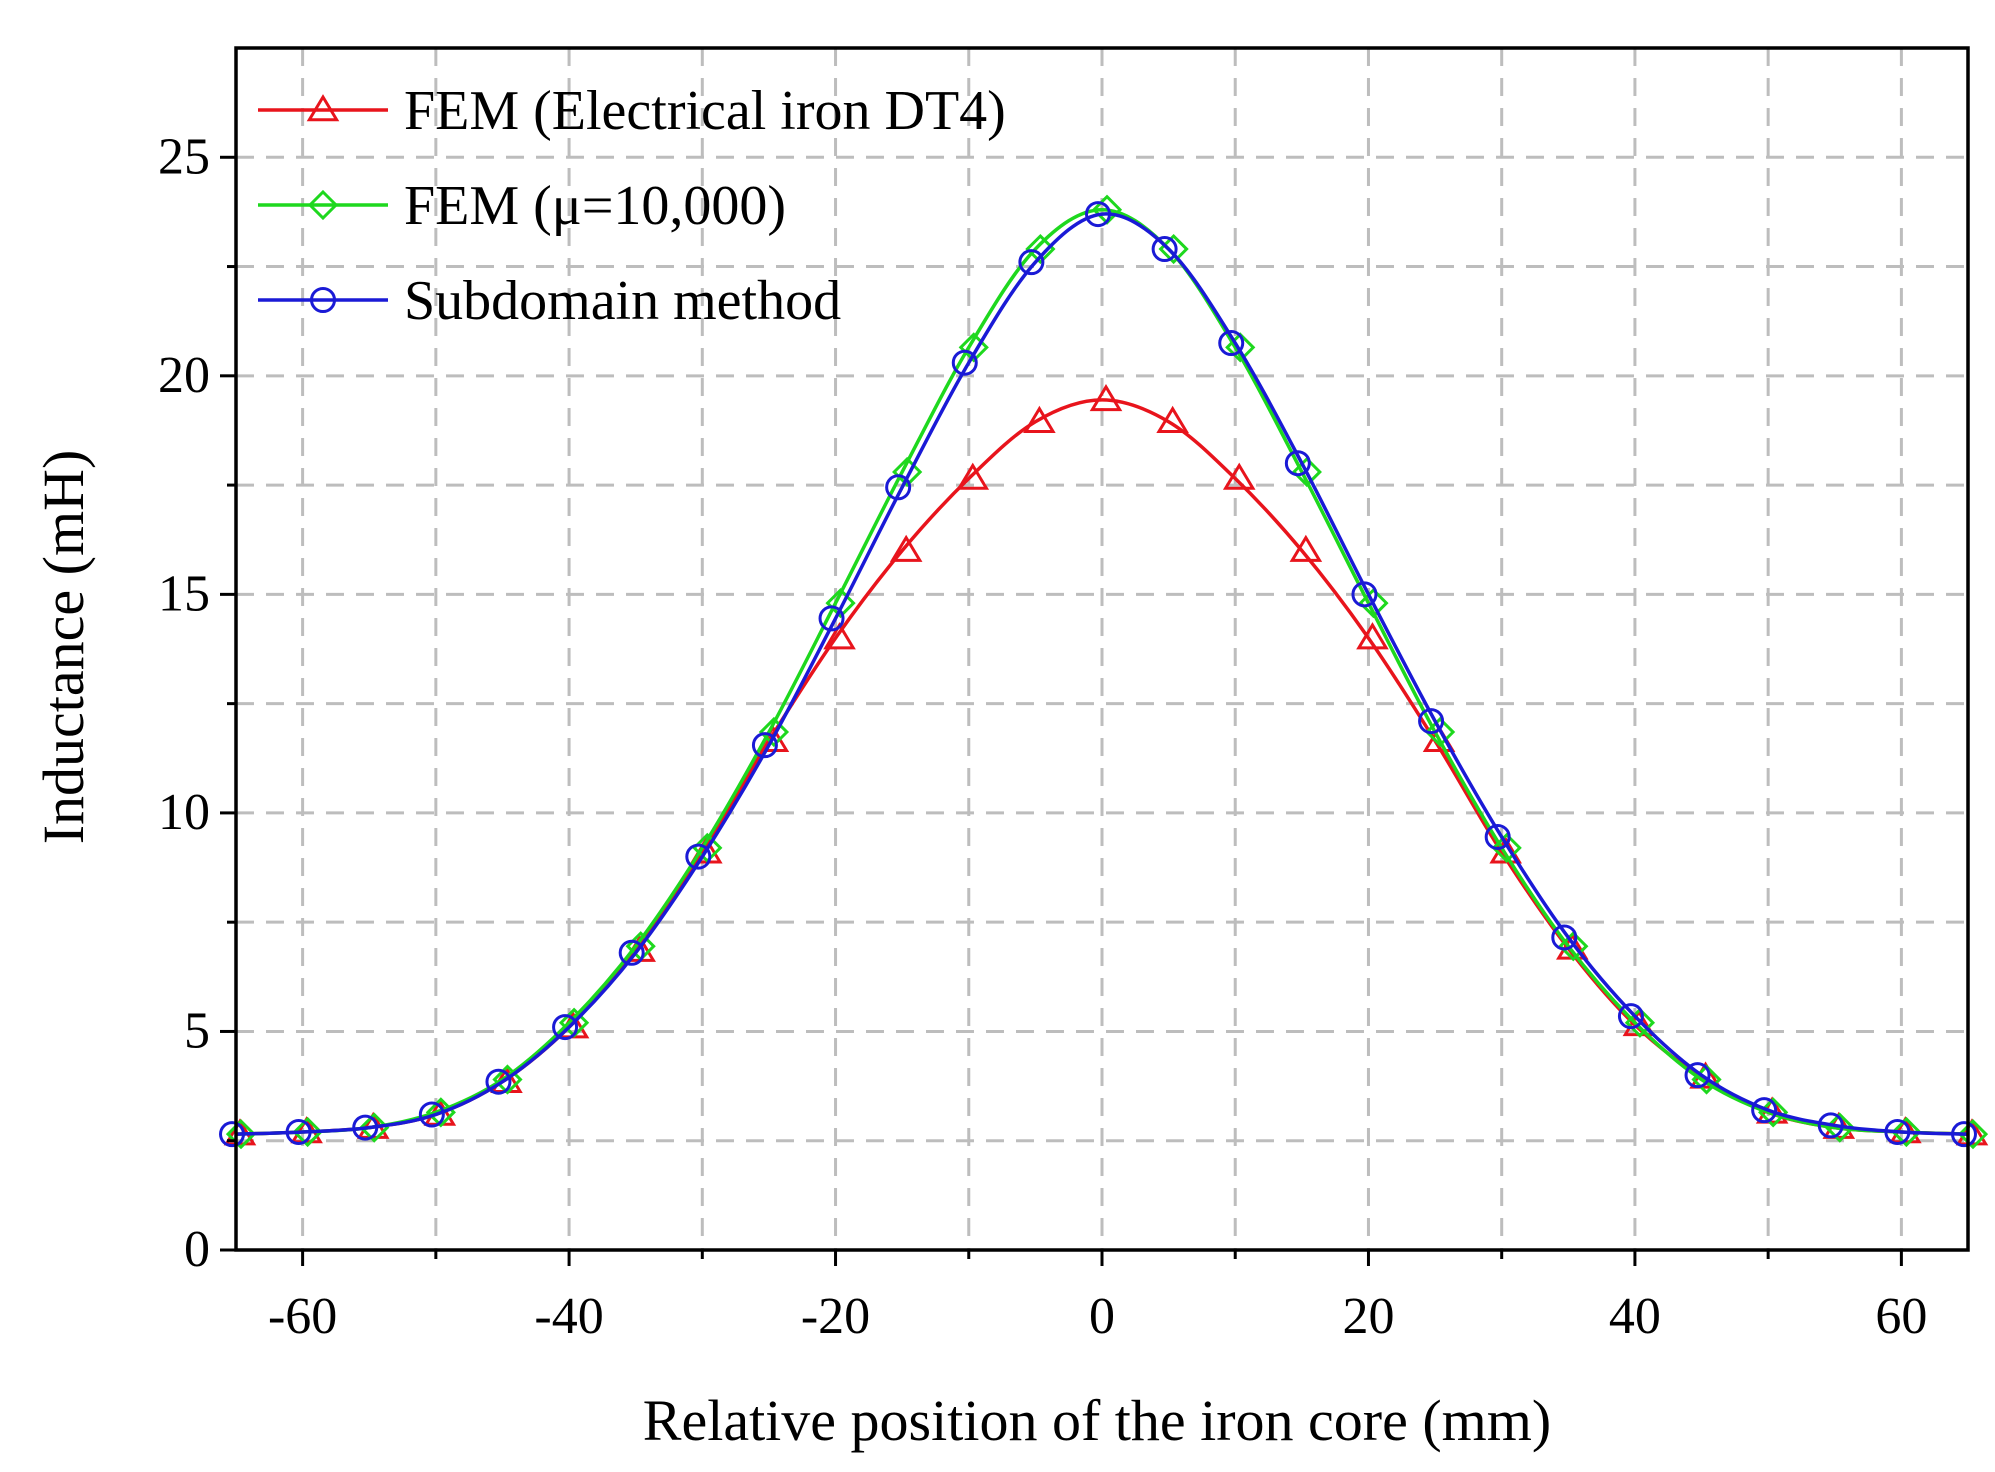 Image resolution: width=1995 pixels, height=1472 pixels. I want to click on x-tick-label: 60, so click(1901, 1316).